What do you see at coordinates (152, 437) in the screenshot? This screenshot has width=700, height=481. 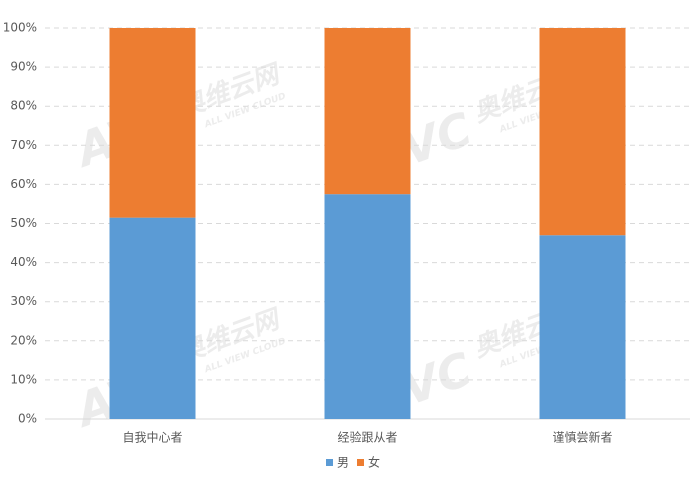 I see `x-tick-label: 自我中心者` at bounding box center [152, 437].